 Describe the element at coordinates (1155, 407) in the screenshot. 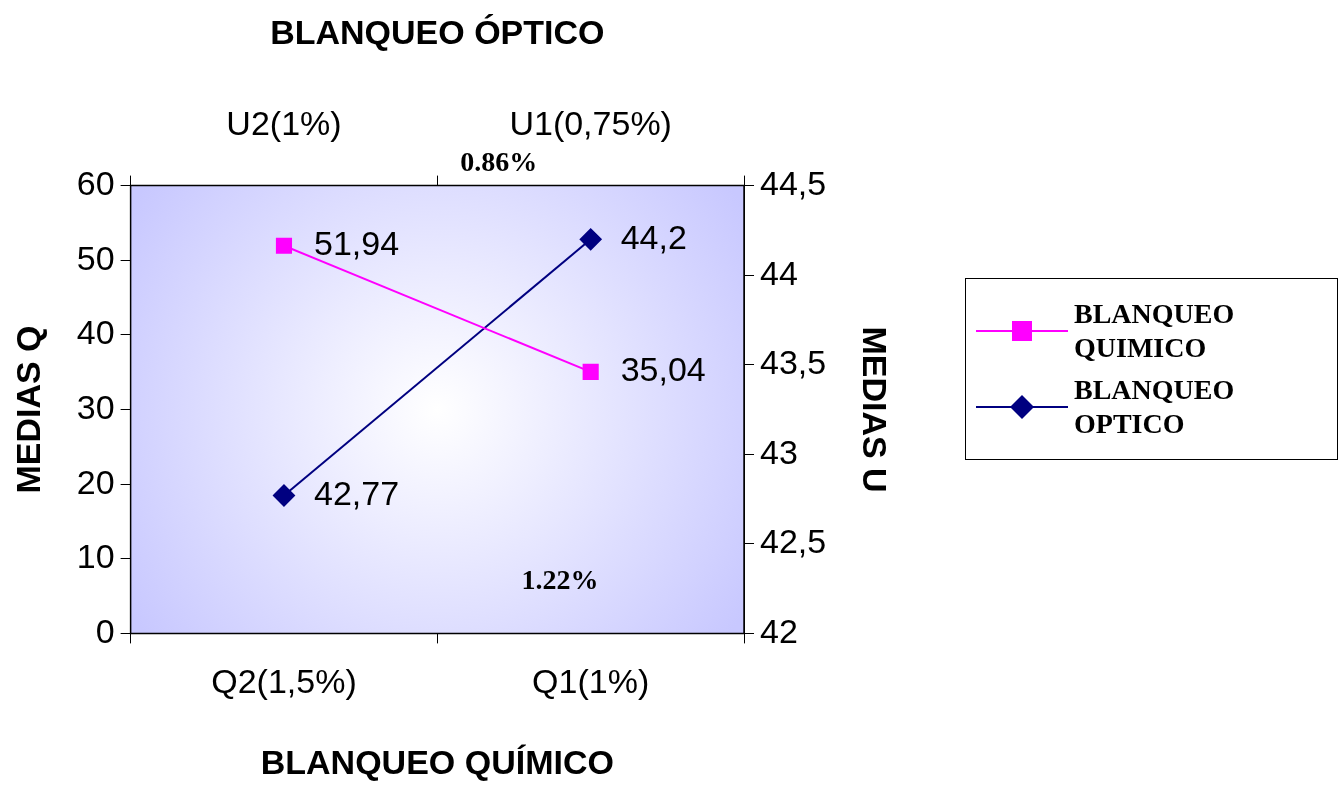

I see `legend-label: BLANQUEO OPTICO` at that location.